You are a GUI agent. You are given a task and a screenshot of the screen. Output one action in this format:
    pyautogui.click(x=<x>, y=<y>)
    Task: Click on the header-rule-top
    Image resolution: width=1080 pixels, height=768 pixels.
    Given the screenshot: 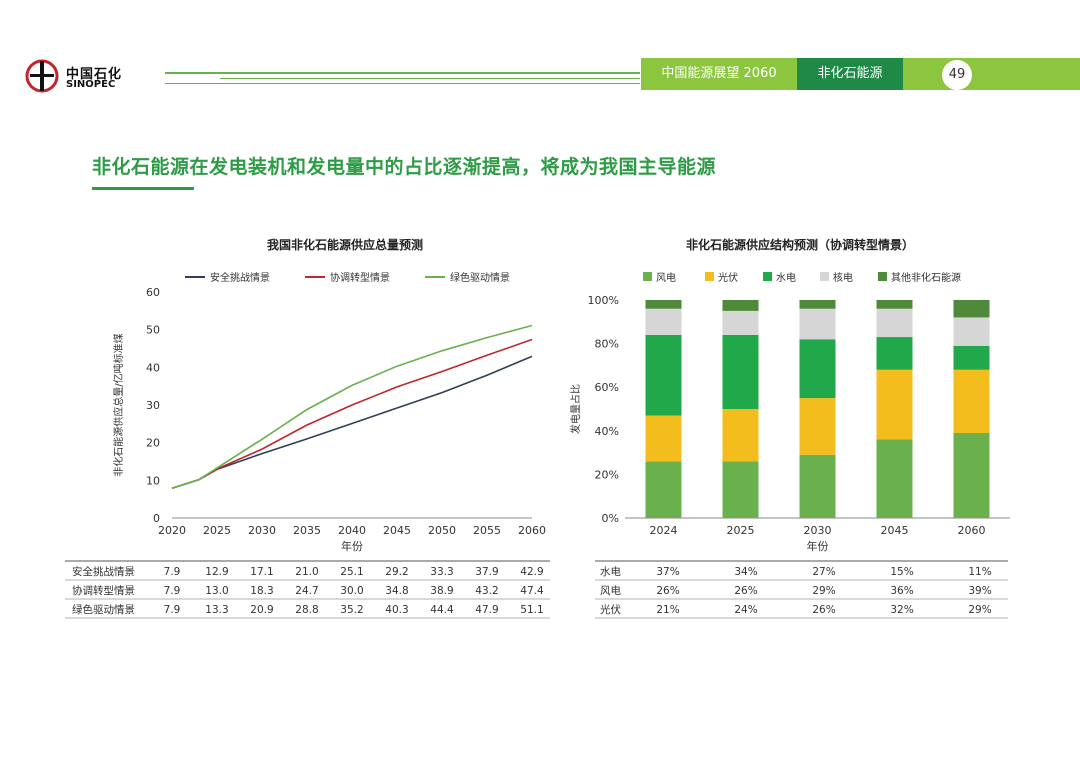 What is the action you would take?
    pyautogui.click(x=402, y=73)
    